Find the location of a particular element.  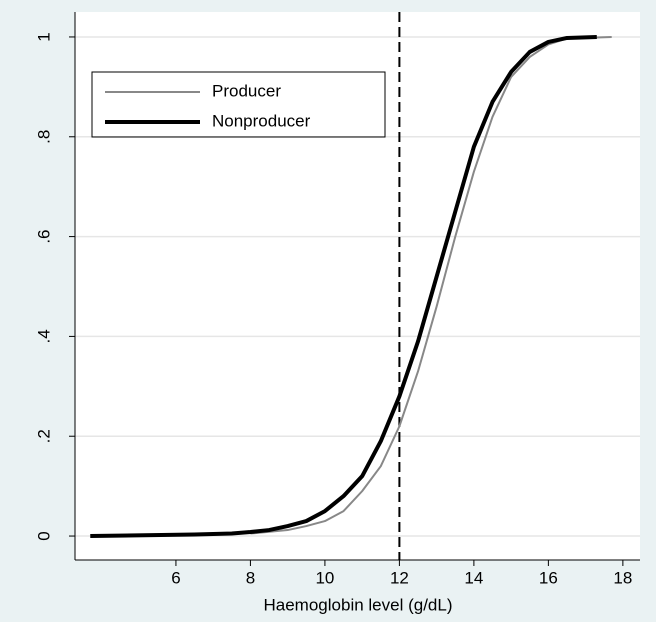

x-tick-label: 8 is located at coordinates (250, 577).